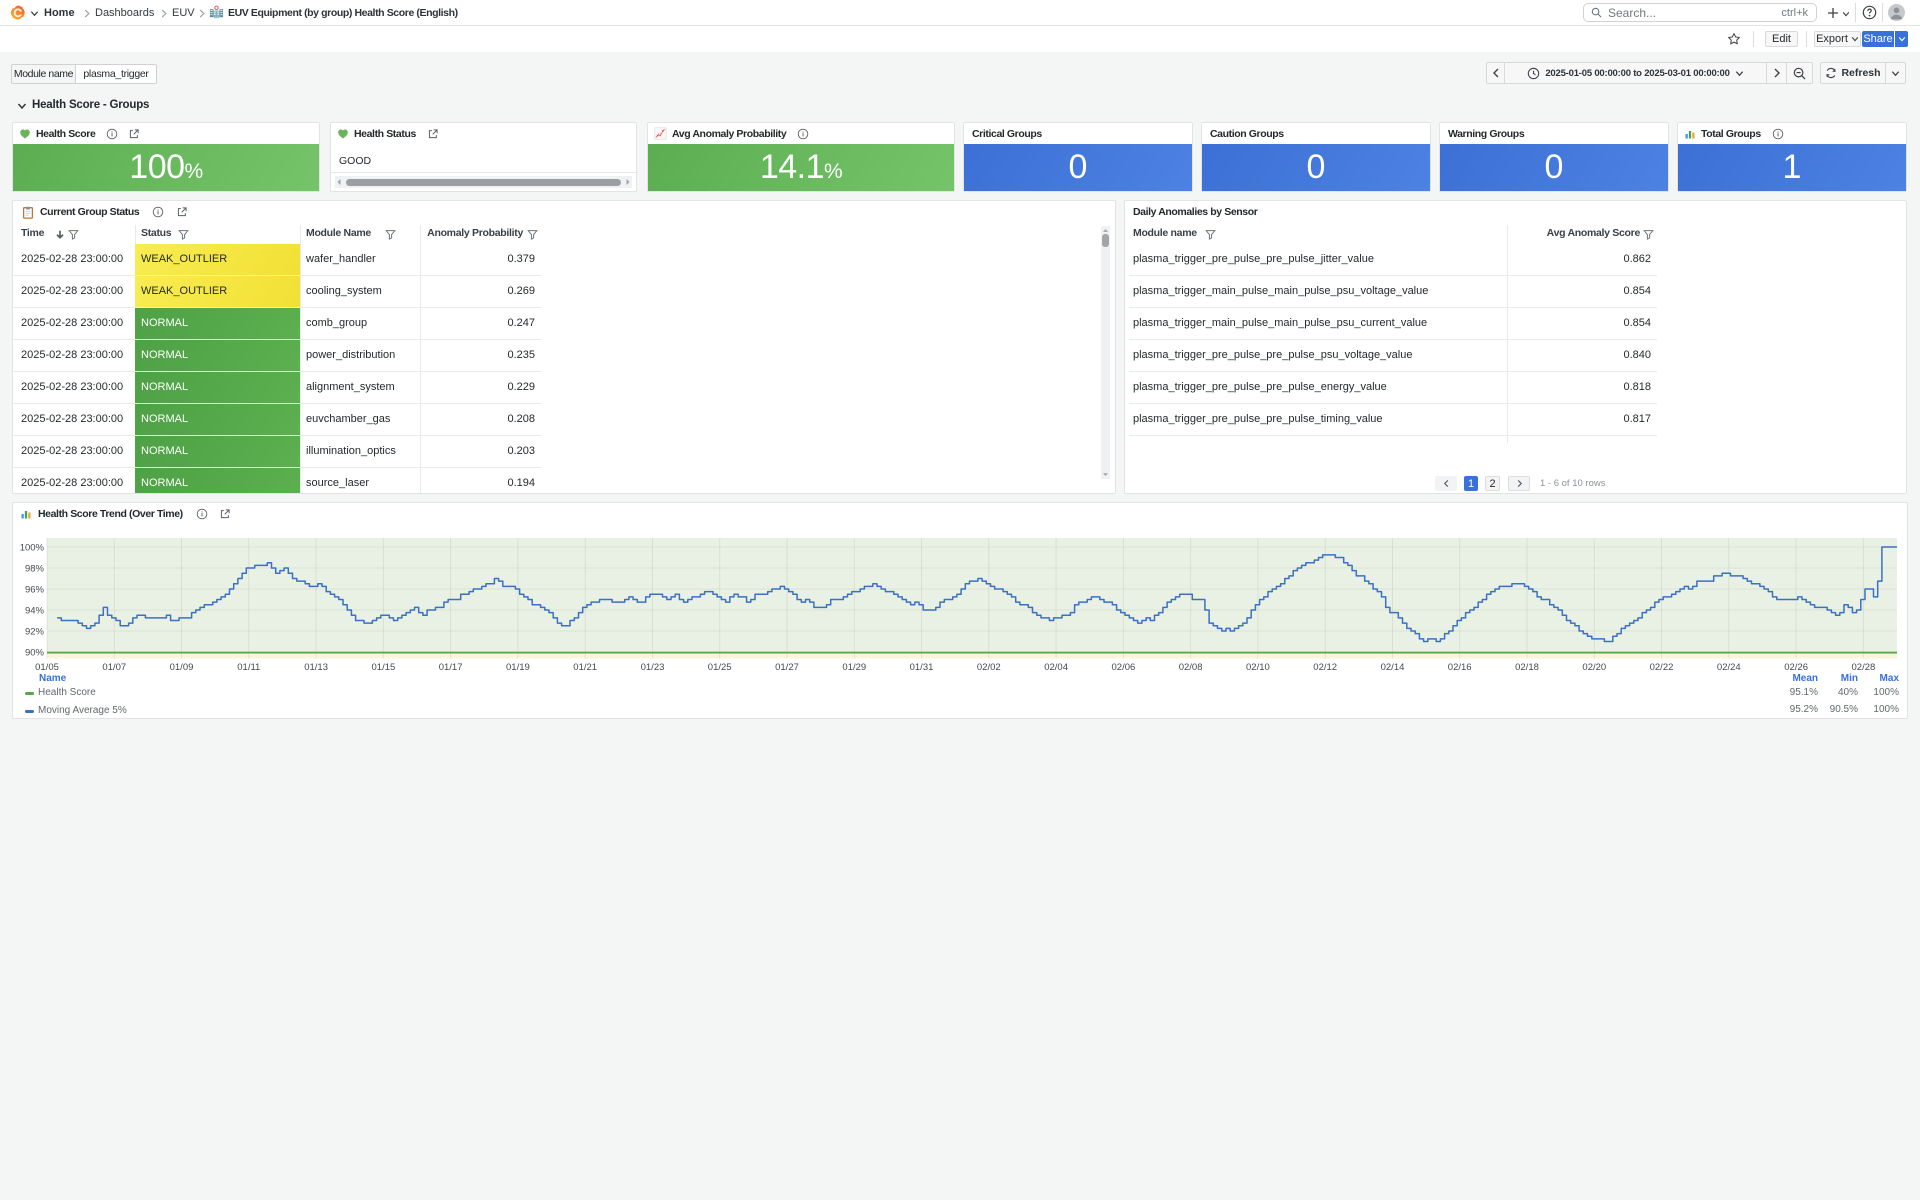  I want to click on svg-text: 02/16, so click(1460, 667).